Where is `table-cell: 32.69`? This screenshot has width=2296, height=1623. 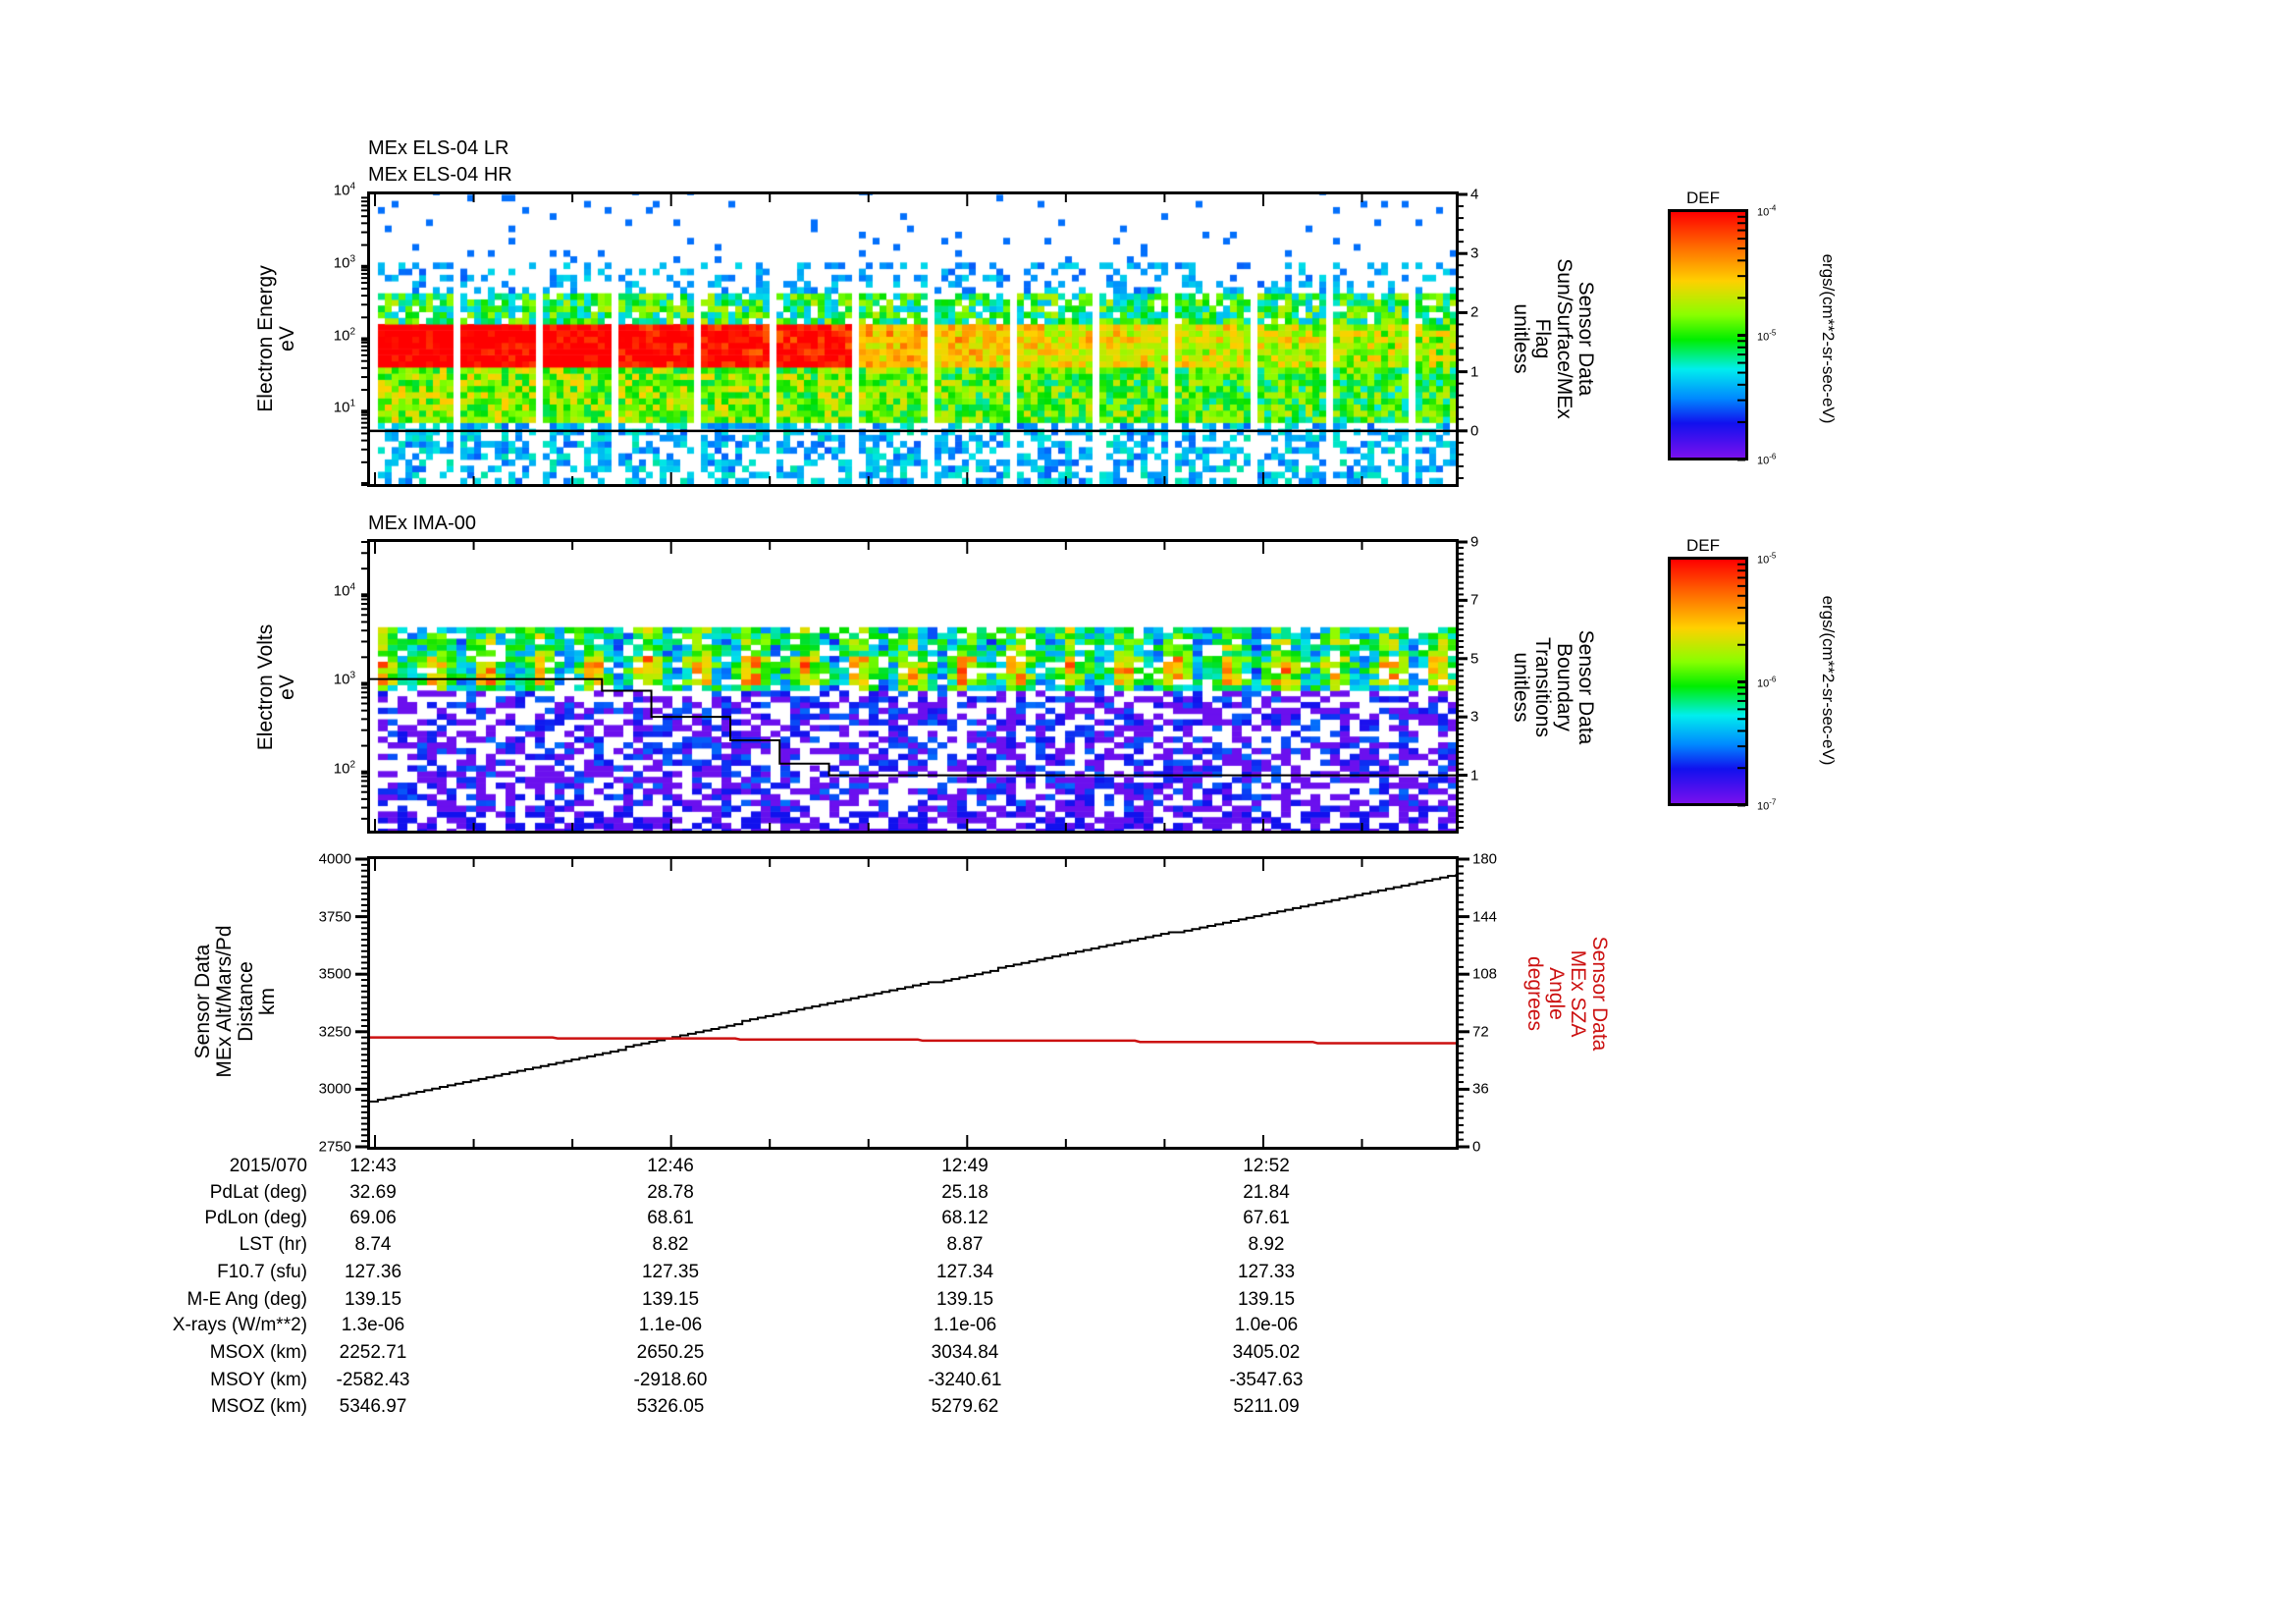 table-cell: 32.69 is located at coordinates (373, 1192).